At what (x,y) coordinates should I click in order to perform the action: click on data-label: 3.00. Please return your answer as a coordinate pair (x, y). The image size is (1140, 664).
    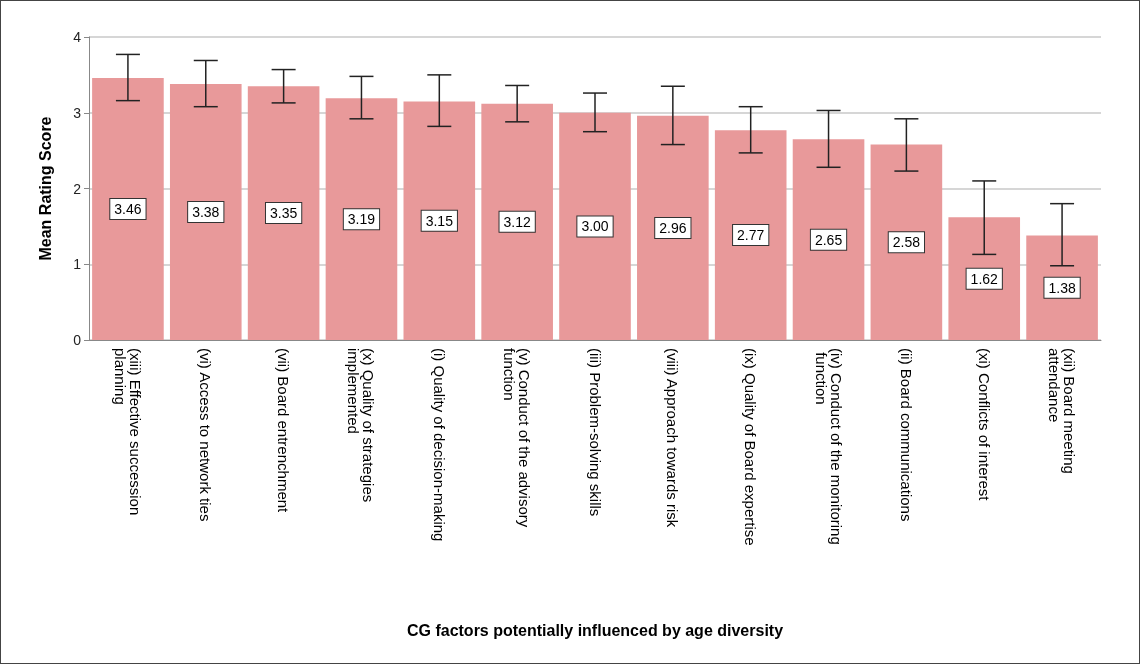
    Looking at the image, I should click on (595, 226).